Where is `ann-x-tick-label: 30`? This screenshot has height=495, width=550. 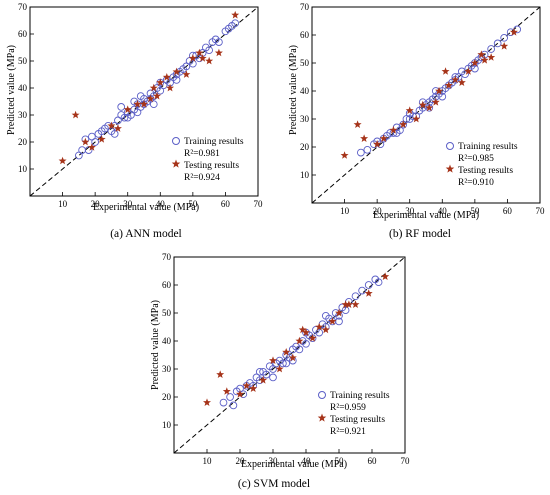
ann-x-tick-label: 30 is located at coordinates (128, 204).